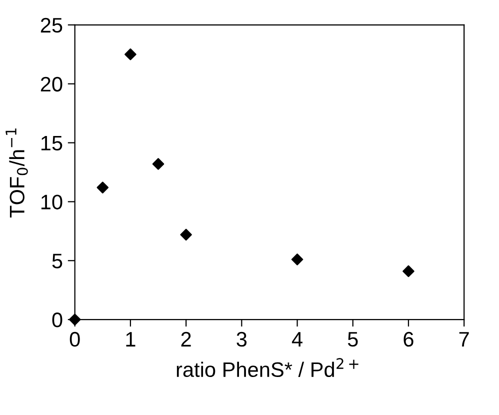 Image resolution: width=499 pixels, height=415 pixels. Describe the element at coordinates (409, 339) in the screenshot. I see `x-tick-label: 6` at that location.